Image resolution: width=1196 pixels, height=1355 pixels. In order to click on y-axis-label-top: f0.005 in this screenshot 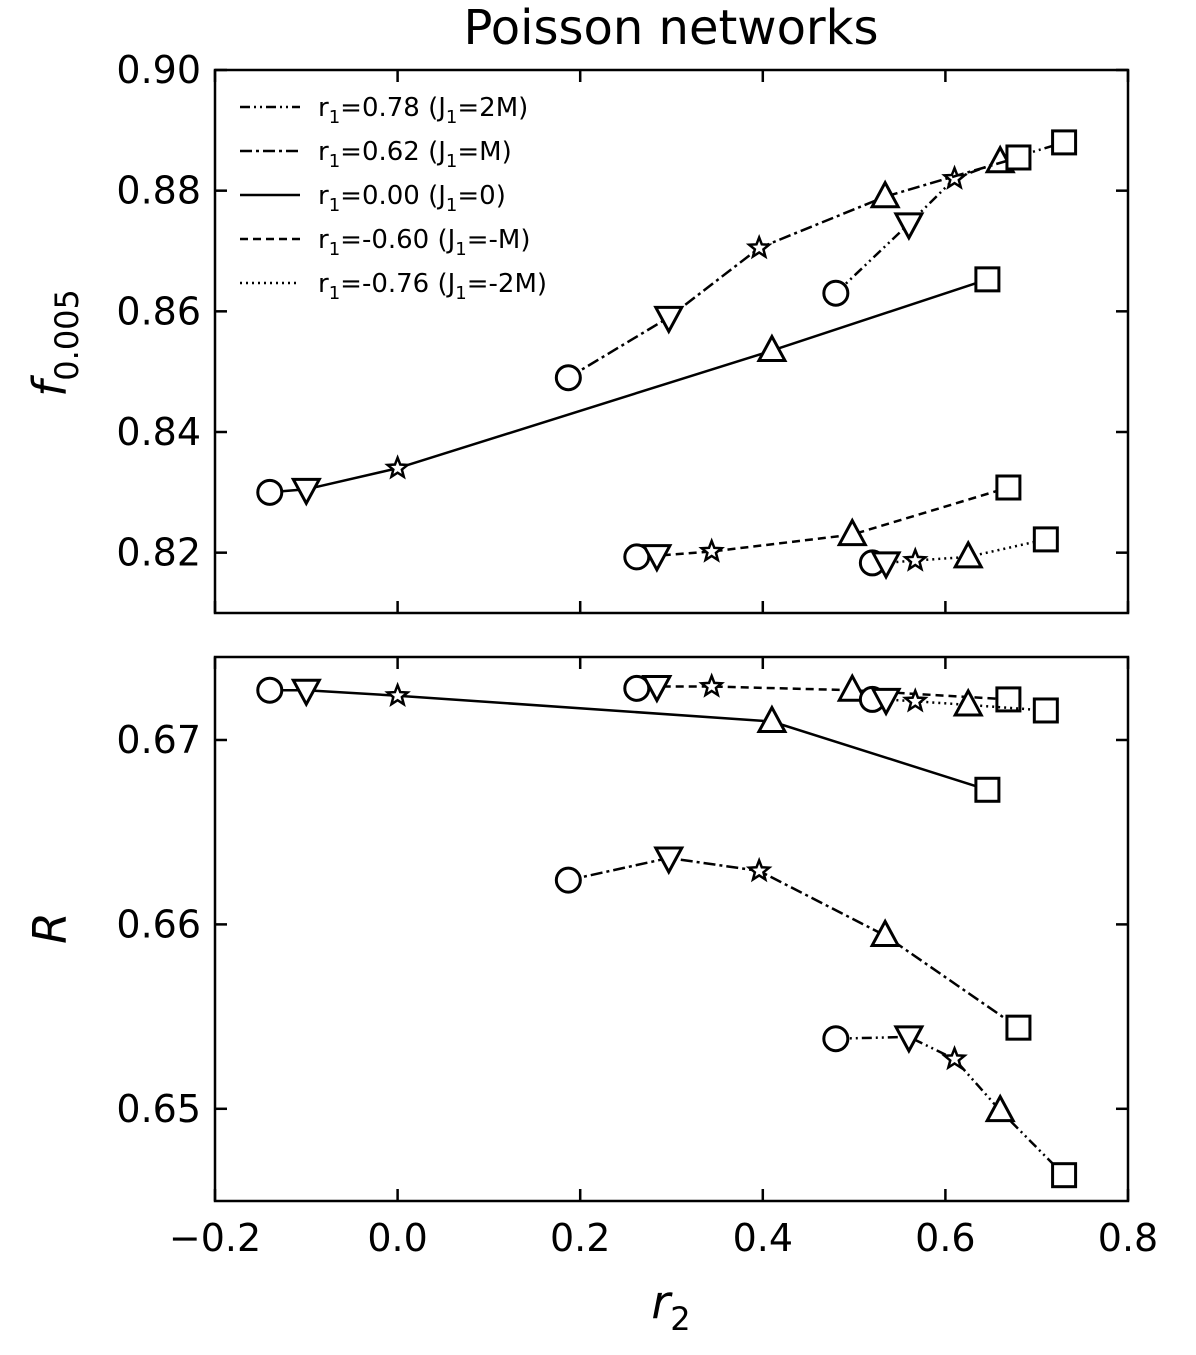, I will do `click(54, 343)`.